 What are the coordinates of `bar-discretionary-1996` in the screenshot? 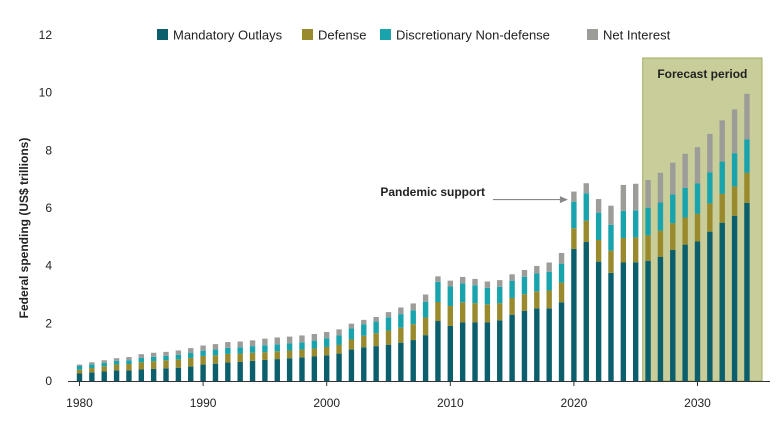 It's located at (277, 348).